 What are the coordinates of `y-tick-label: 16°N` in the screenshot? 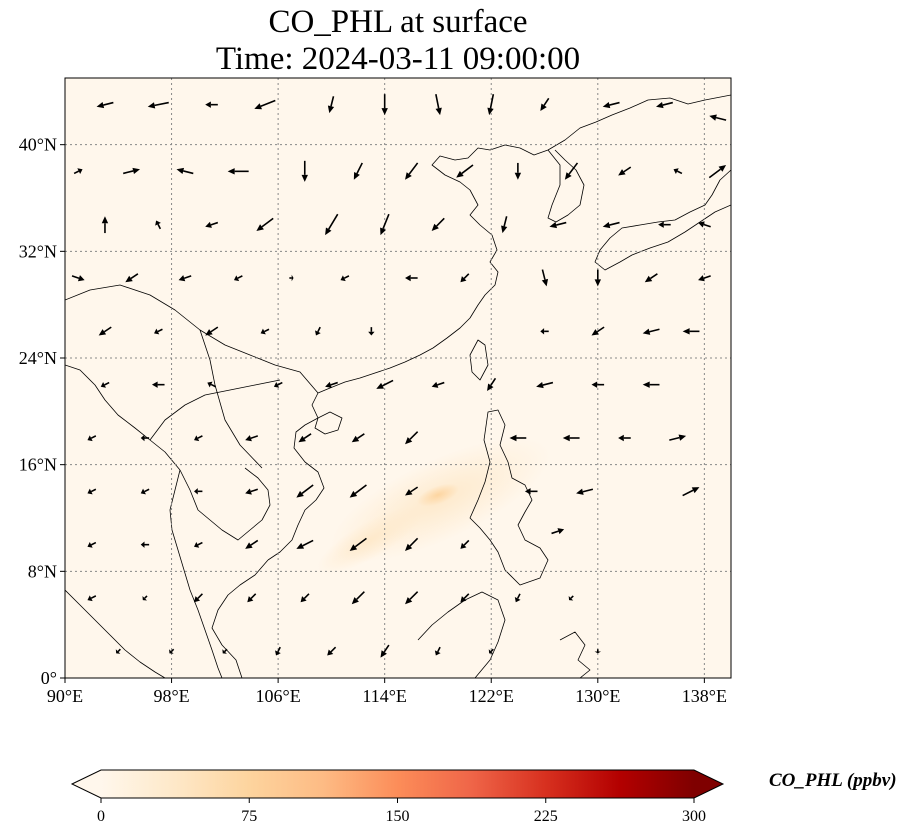 It's located at (38, 465).